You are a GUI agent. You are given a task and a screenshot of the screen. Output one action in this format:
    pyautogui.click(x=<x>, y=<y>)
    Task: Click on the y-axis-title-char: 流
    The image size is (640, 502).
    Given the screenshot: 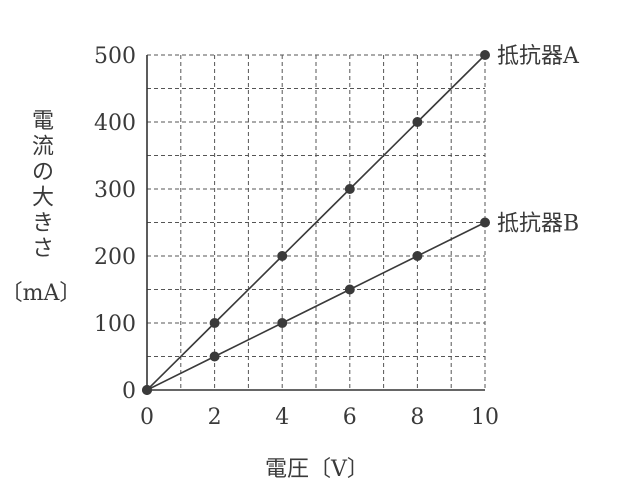 What is the action you would take?
    pyautogui.click(x=43, y=147)
    